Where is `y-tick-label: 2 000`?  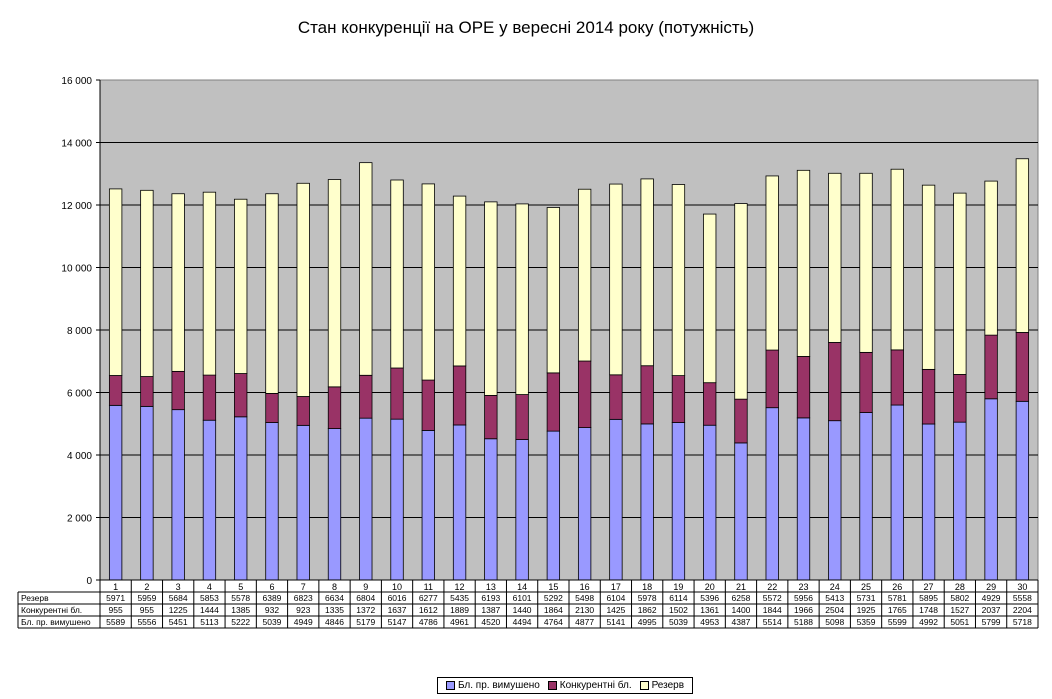
y-tick-label: 2 000 is located at coordinates (79, 519).